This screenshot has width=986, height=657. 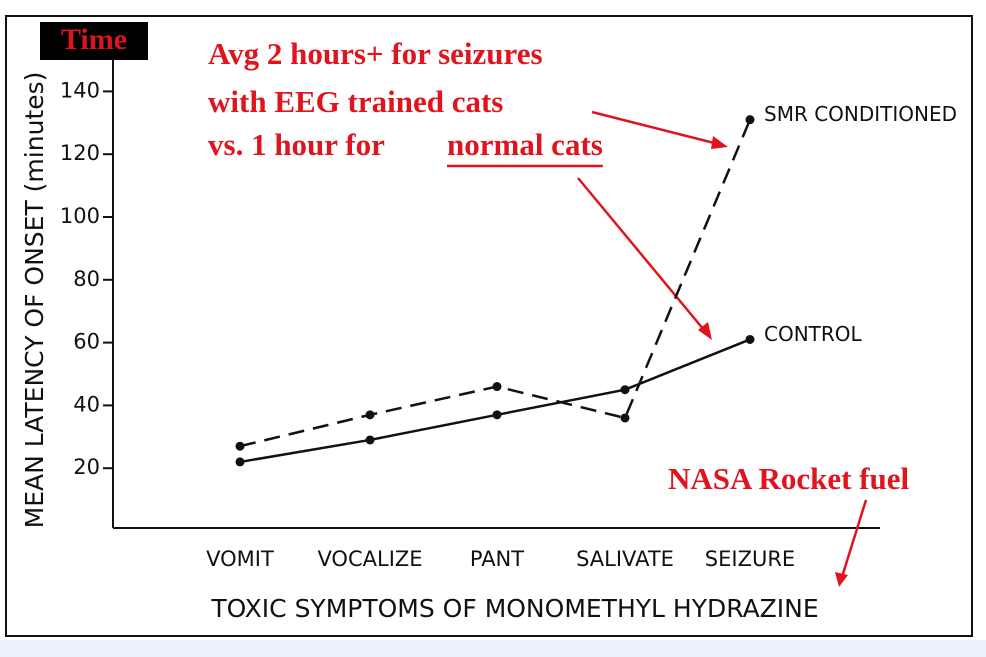 I want to click on y-tick-label: 40, so click(x=86, y=404).